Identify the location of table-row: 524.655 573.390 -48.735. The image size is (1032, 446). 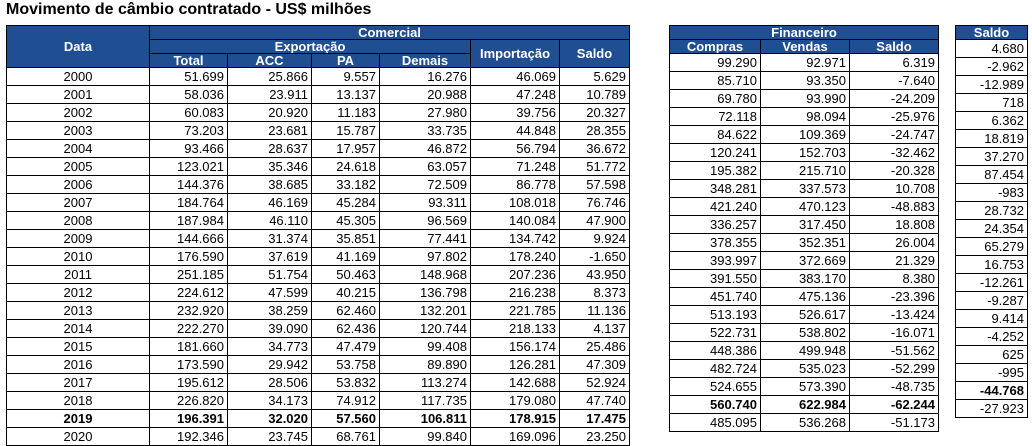
(804, 386).